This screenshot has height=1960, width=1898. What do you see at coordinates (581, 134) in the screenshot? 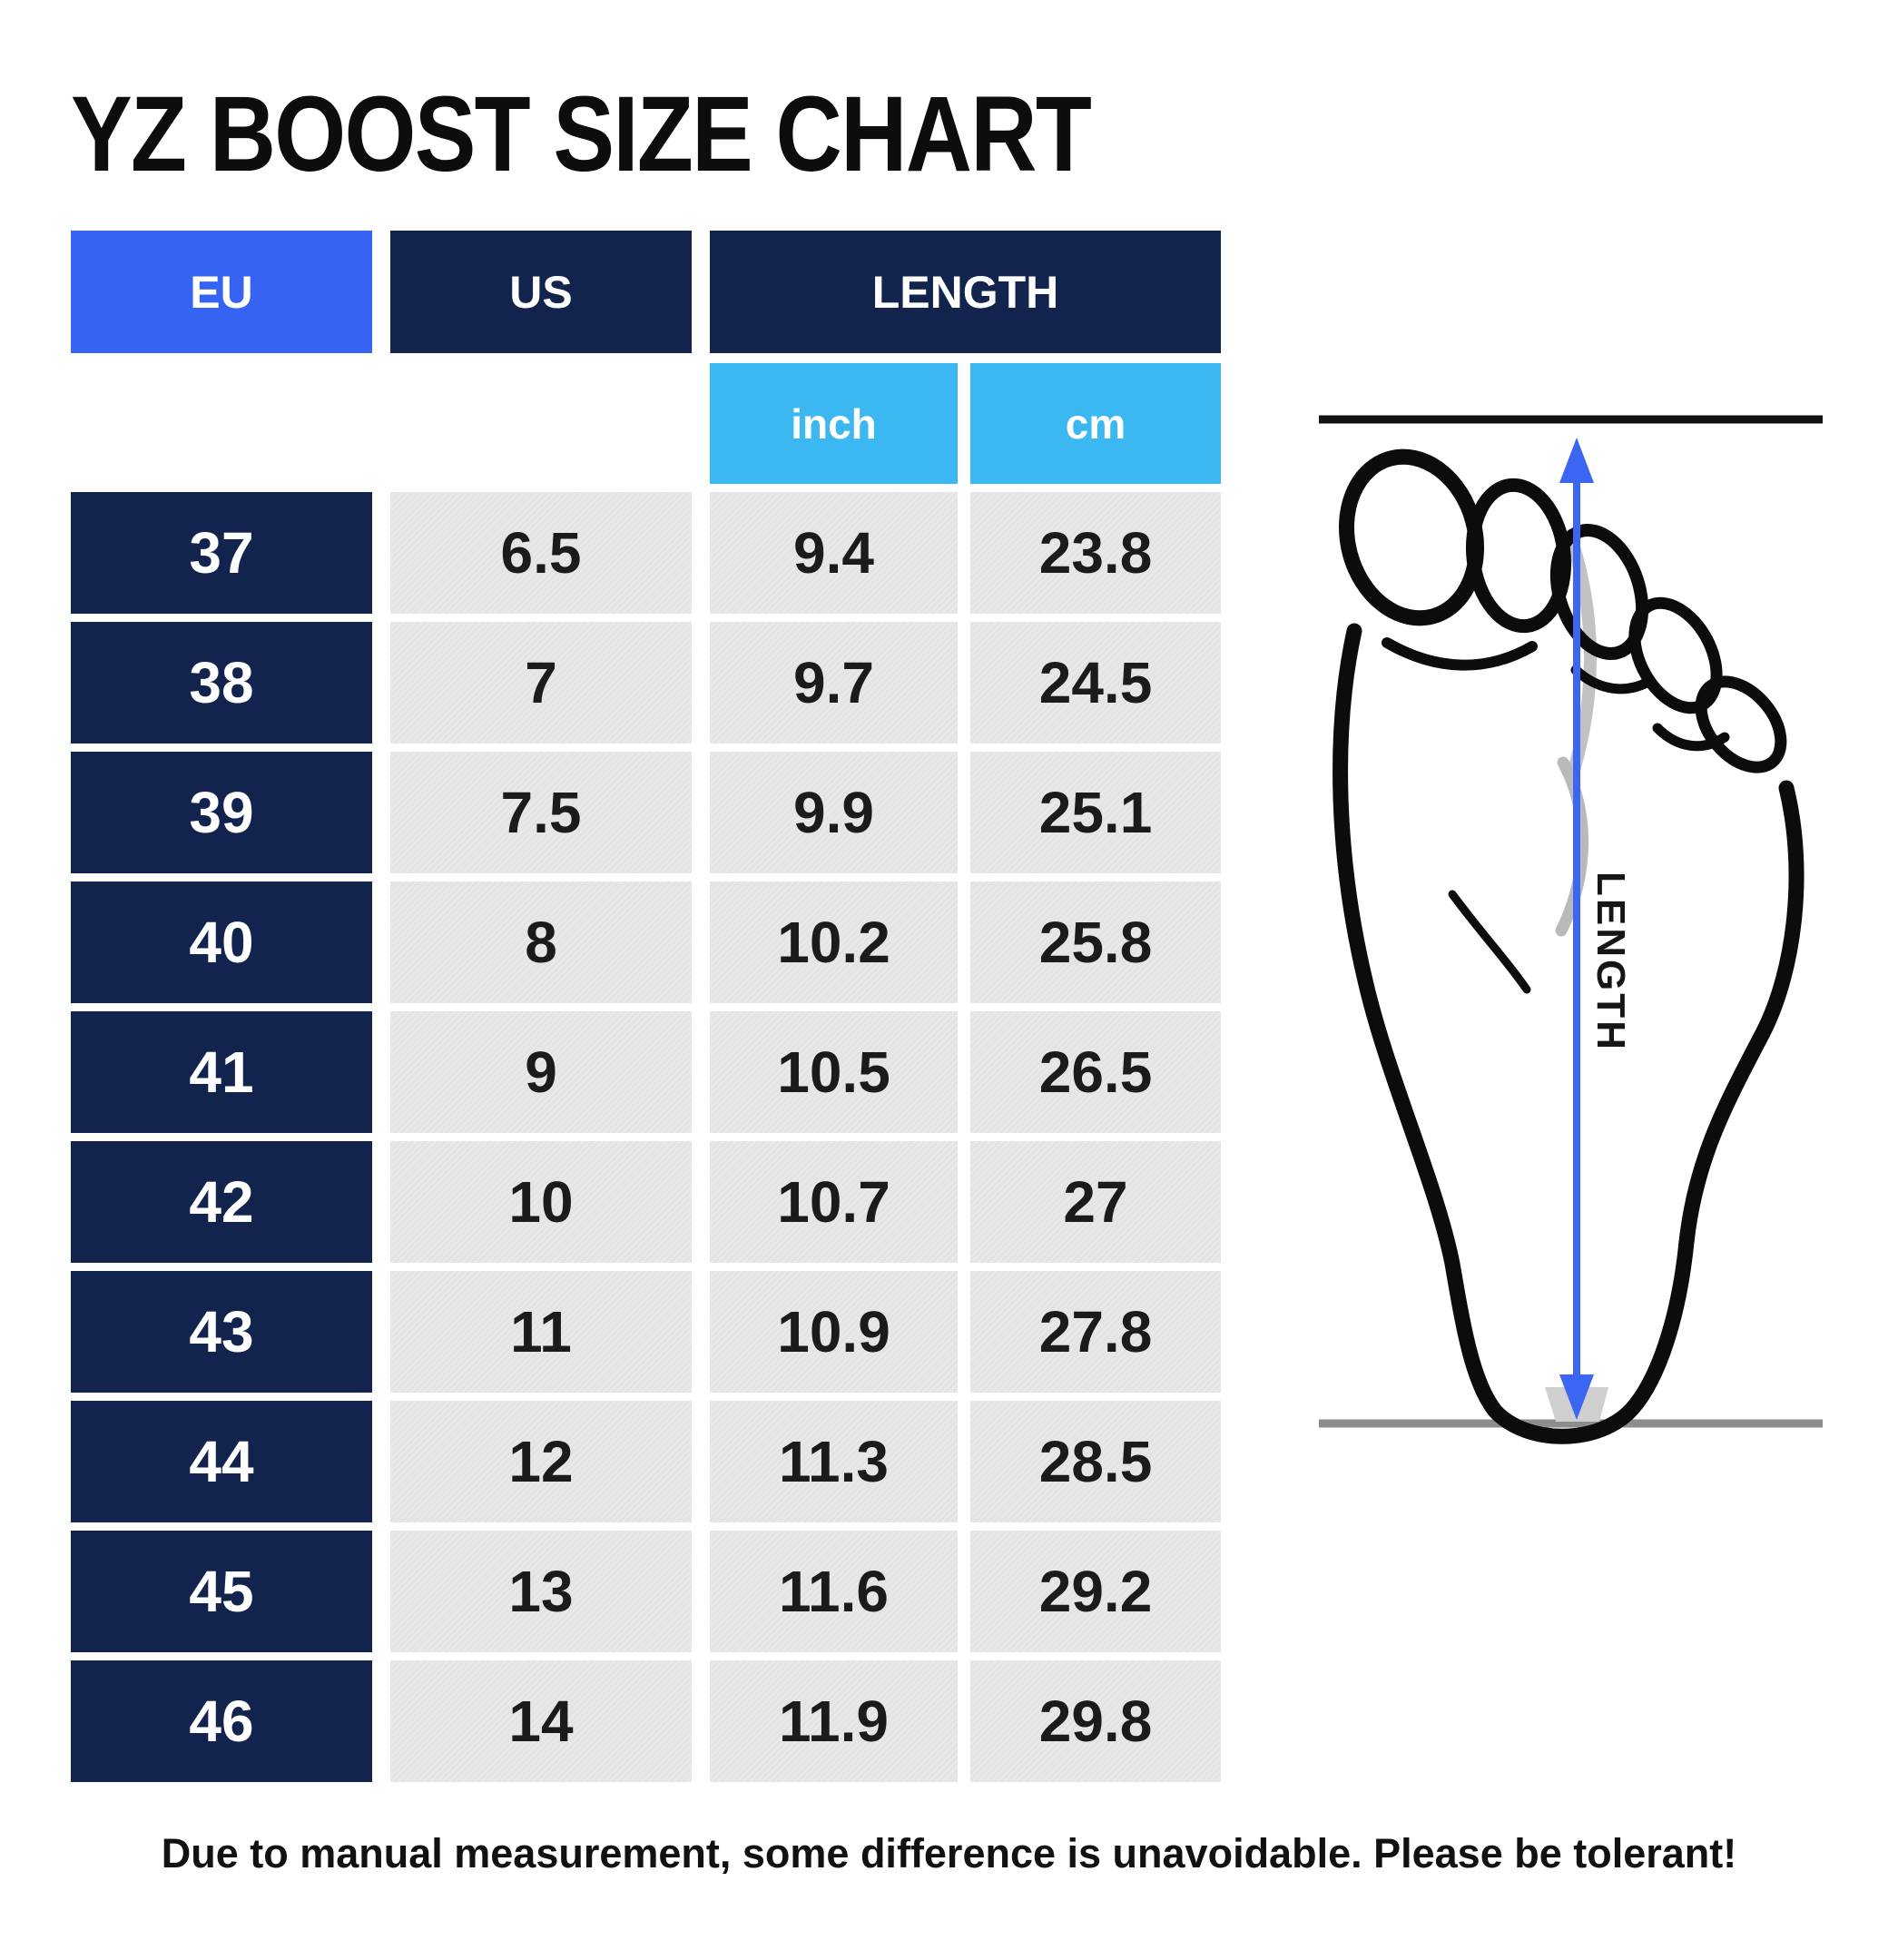
I see `page-title: YZ BOOST SIZE CHART` at bounding box center [581, 134].